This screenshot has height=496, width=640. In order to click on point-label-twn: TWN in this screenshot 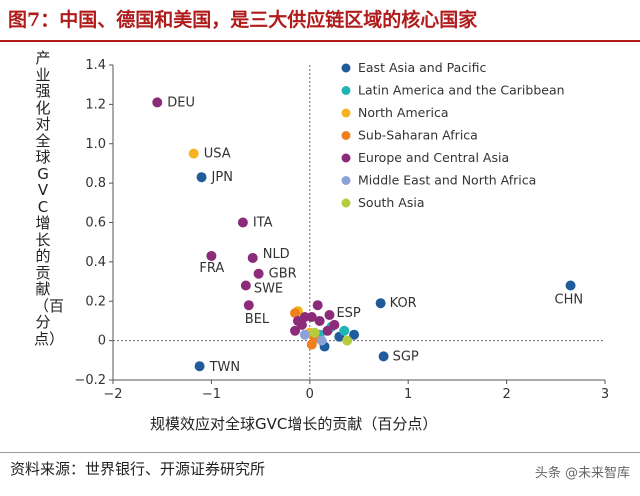, I will do `click(225, 367)`.